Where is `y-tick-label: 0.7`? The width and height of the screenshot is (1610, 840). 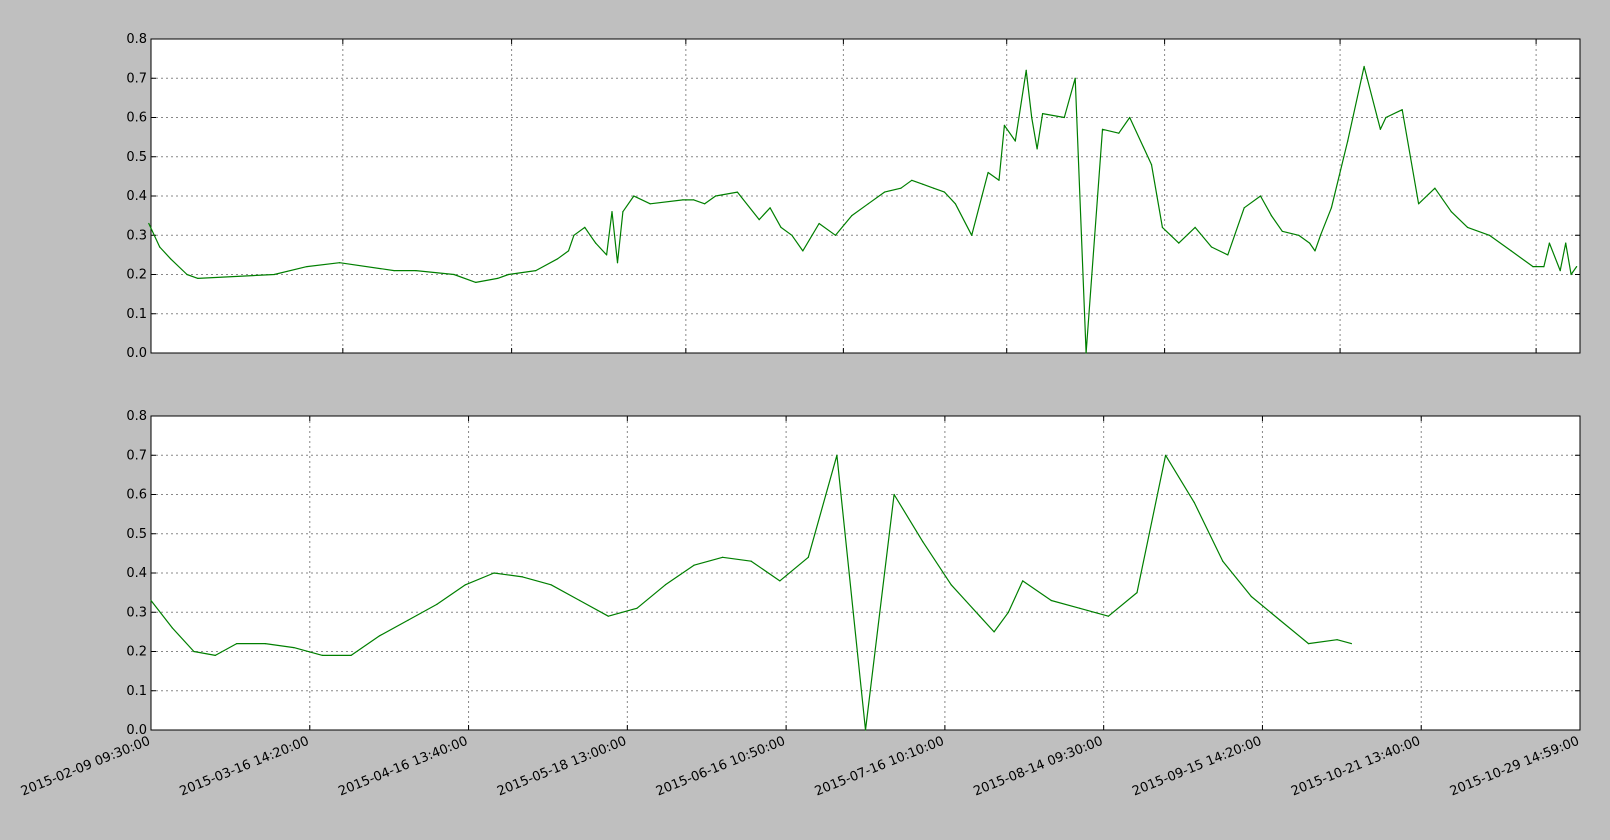 y-tick-label: 0.7 is located at coordinates (136, 455).